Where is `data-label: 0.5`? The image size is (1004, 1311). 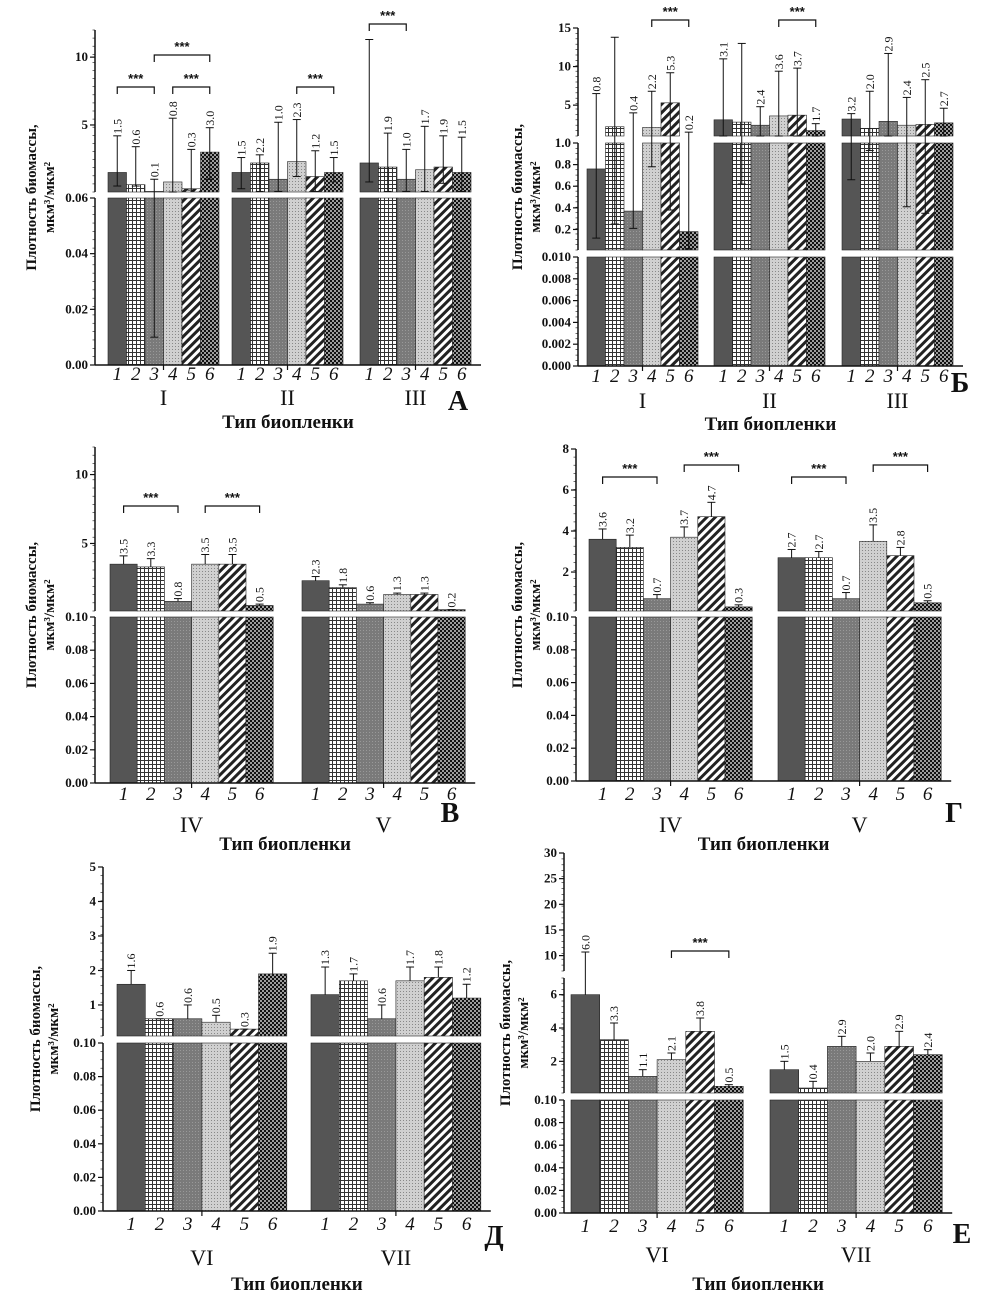 data-label: 0.5 is located at coordinates (260, 594).